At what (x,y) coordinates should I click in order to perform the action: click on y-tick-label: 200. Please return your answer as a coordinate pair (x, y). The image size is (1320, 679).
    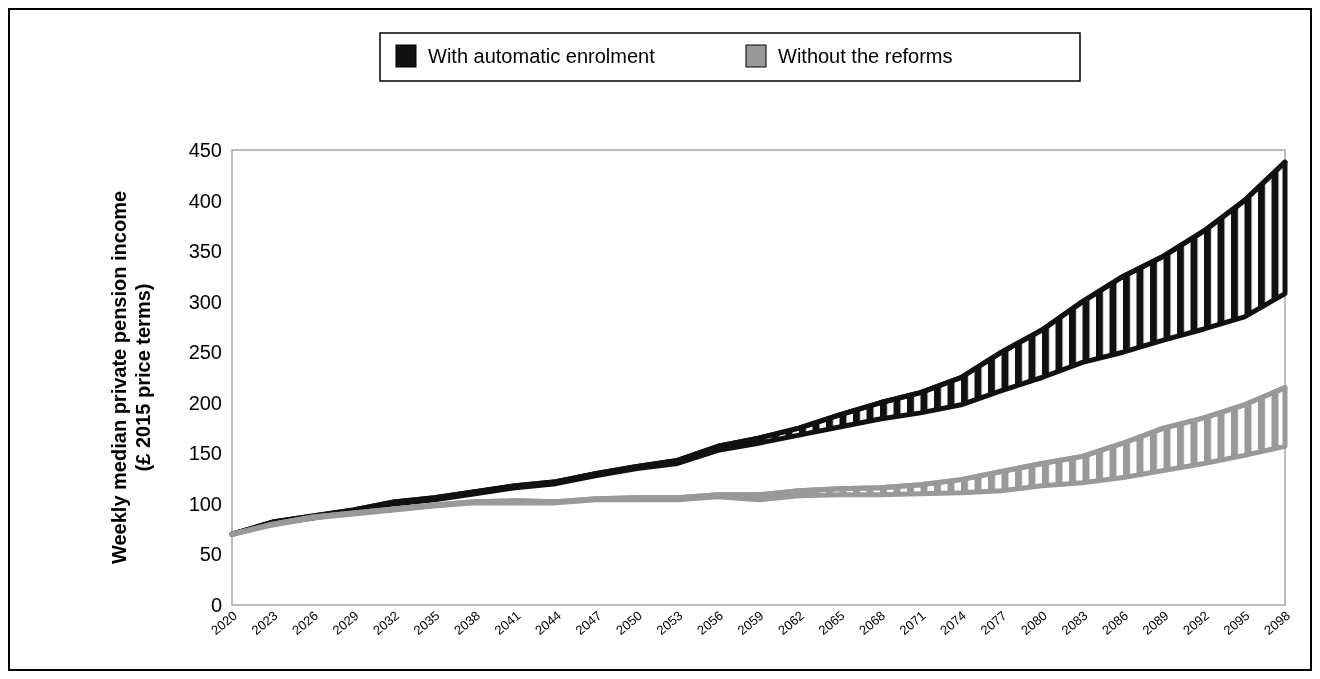
    Looking at the image, I should click on (205, 402).